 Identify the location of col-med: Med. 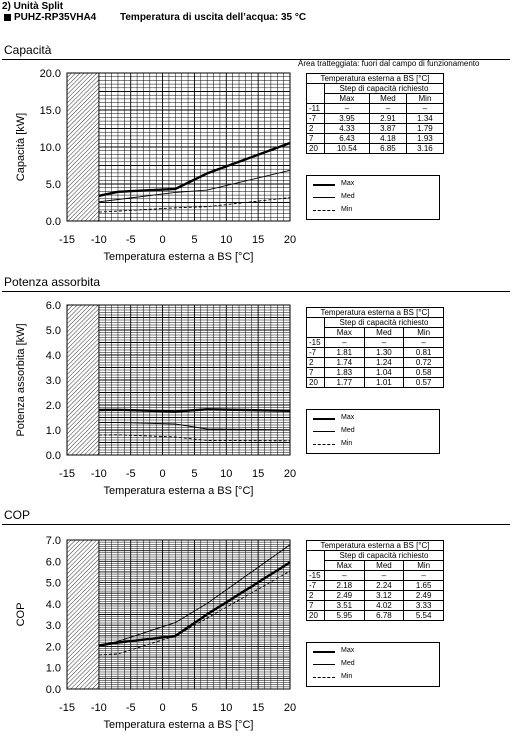
(384, 565).